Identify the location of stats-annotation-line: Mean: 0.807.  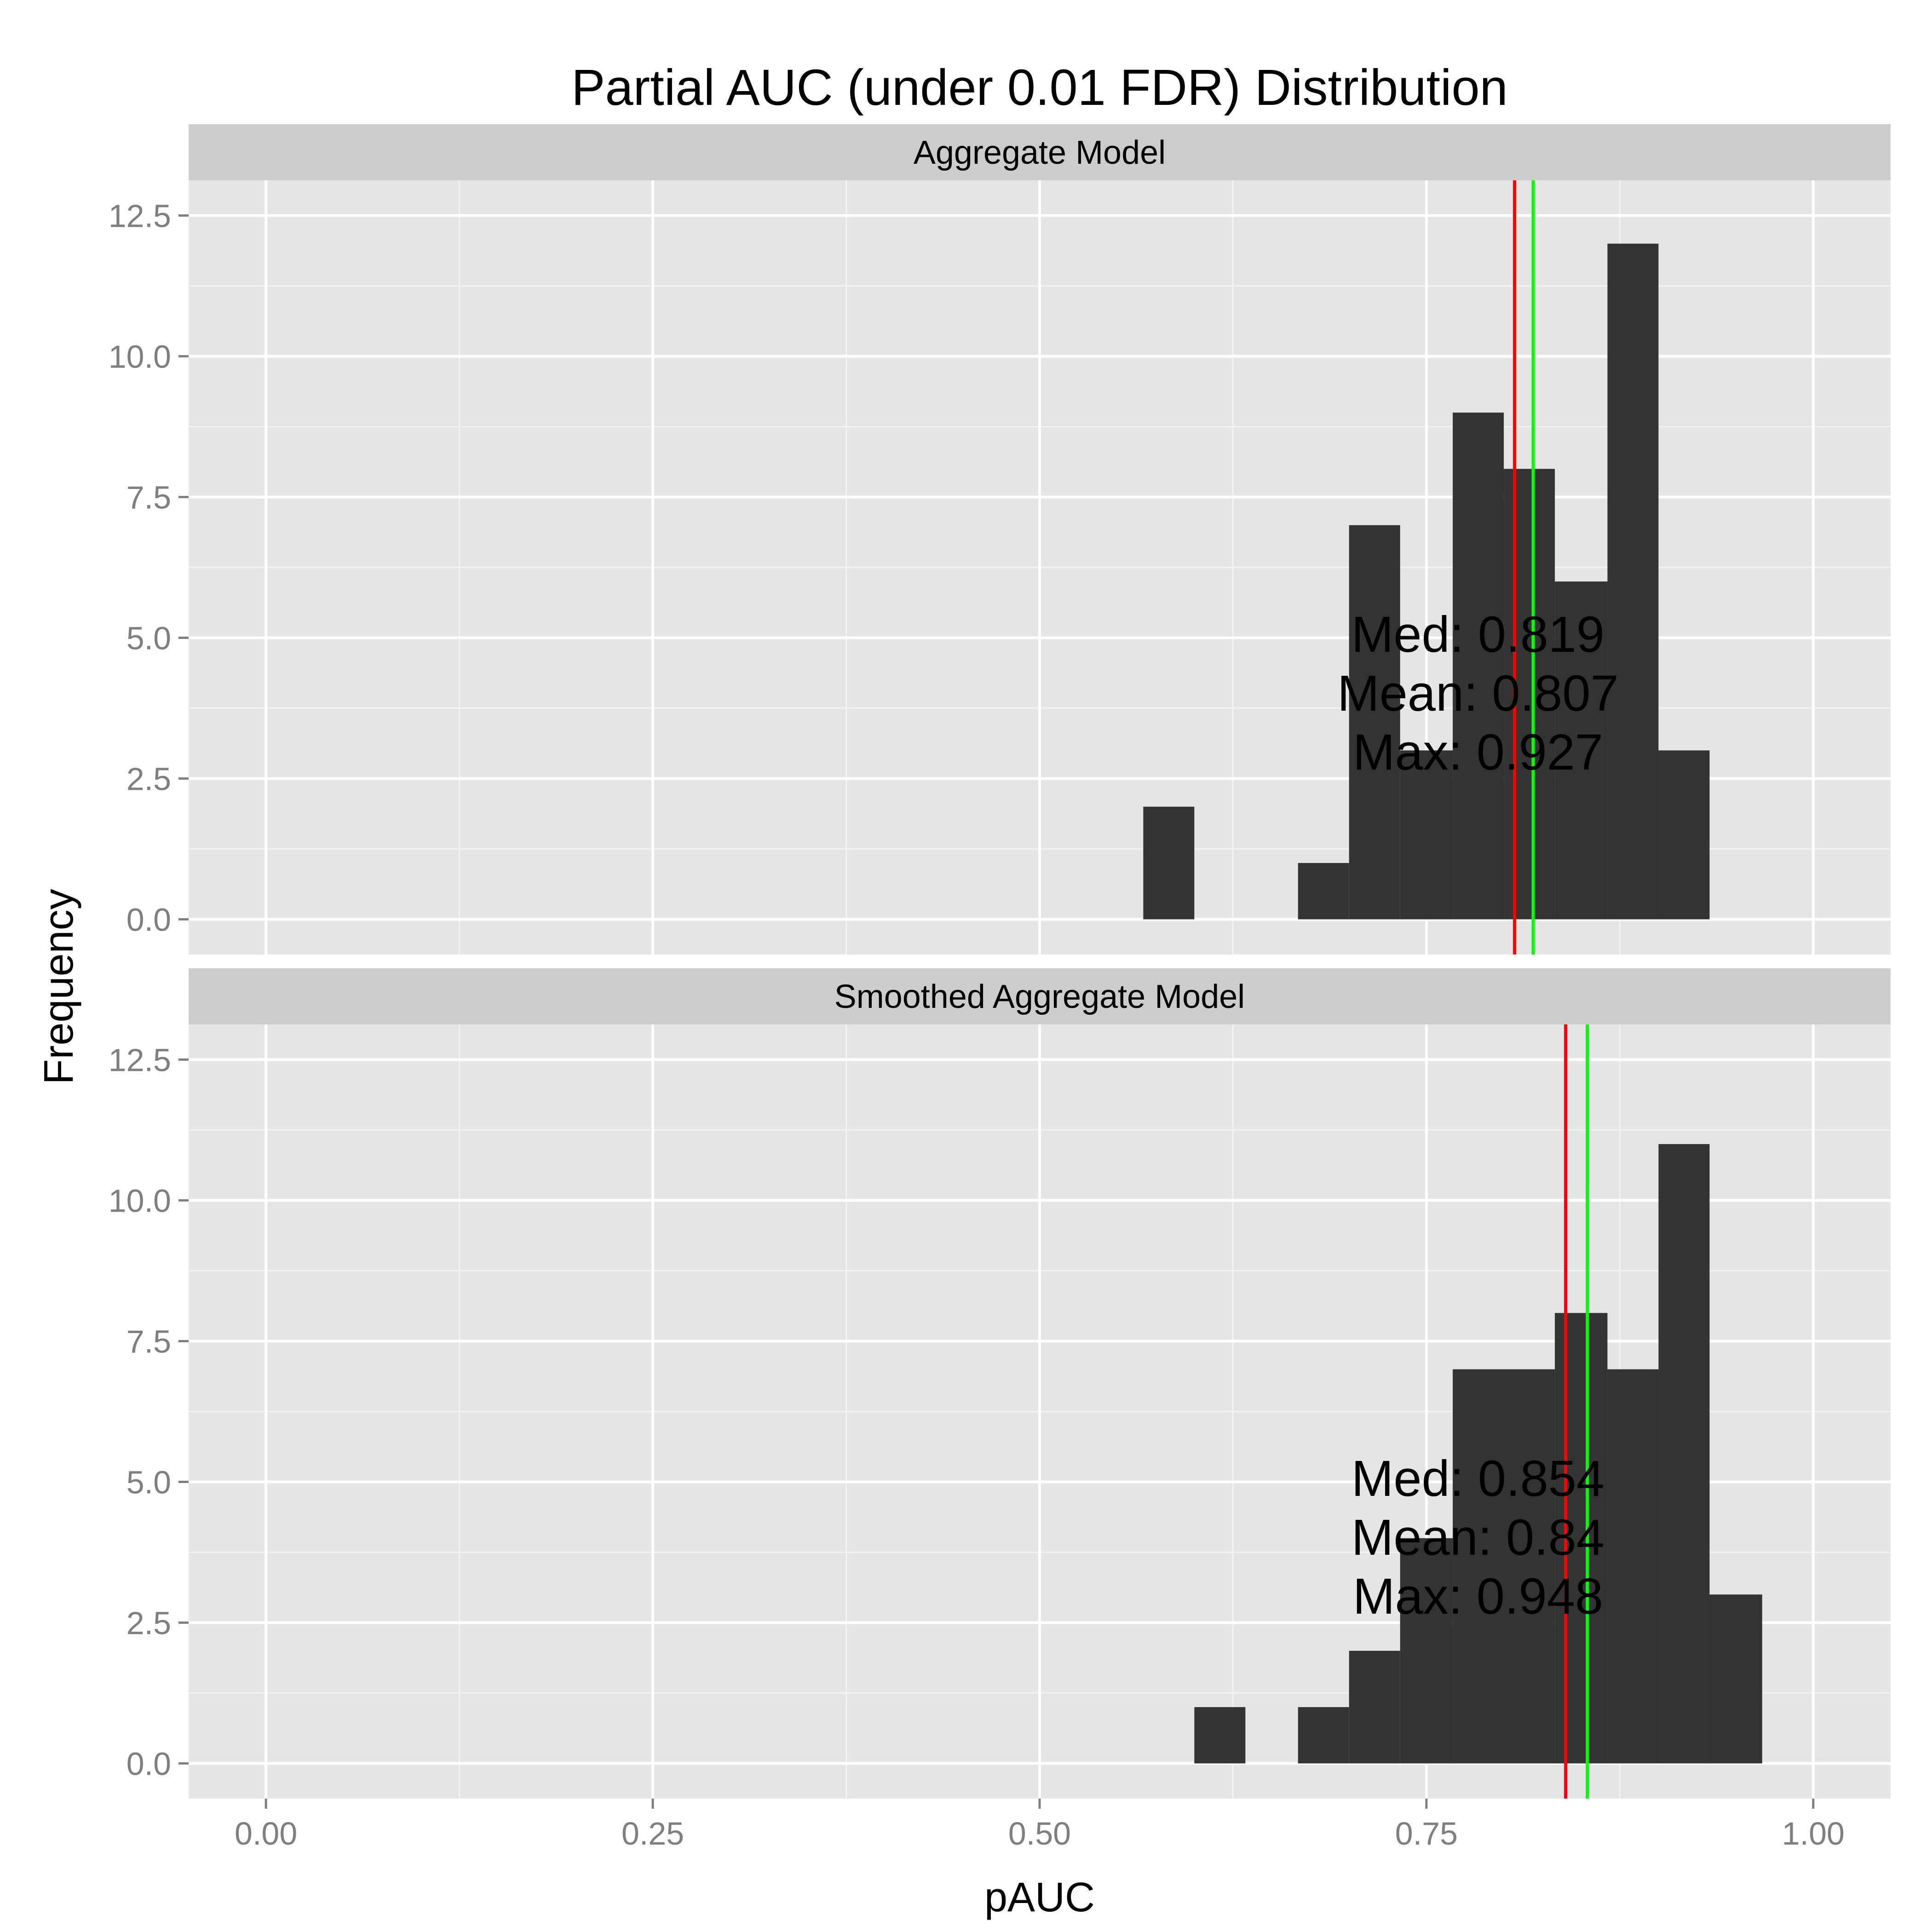
(1478, 693).